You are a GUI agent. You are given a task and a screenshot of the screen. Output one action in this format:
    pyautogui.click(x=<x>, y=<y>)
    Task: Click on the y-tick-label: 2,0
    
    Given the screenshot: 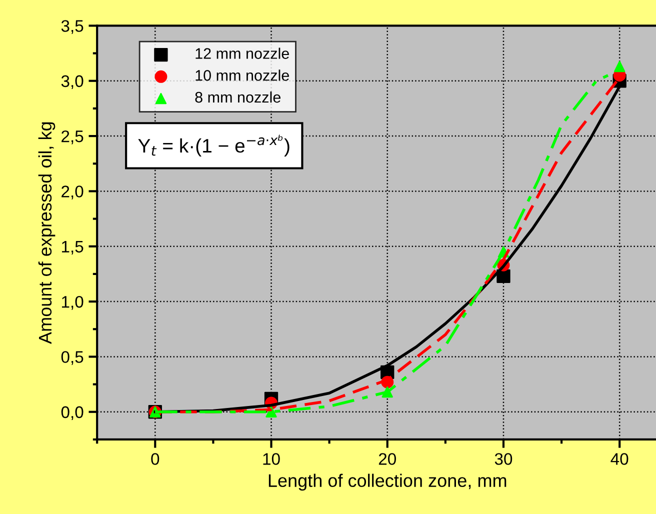 What is the action you would take?
    pyautogui.click(x=73, y=193)
    